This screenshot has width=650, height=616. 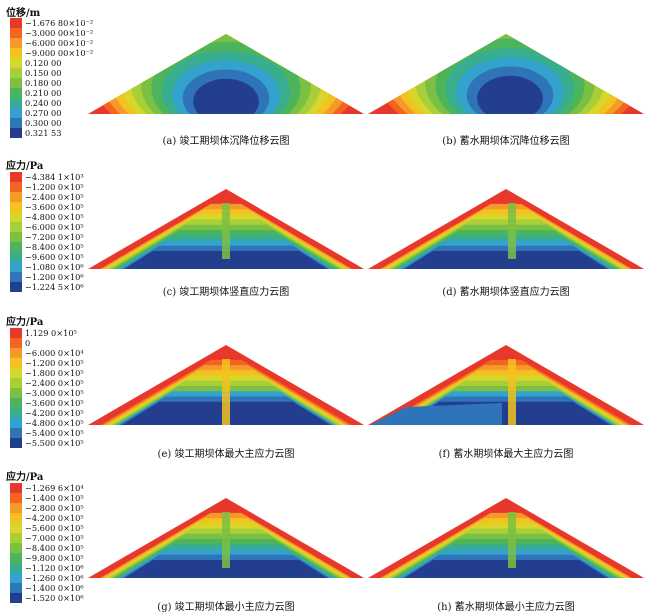 I want to click on contour-plot-f, so click(x=506, y=385).